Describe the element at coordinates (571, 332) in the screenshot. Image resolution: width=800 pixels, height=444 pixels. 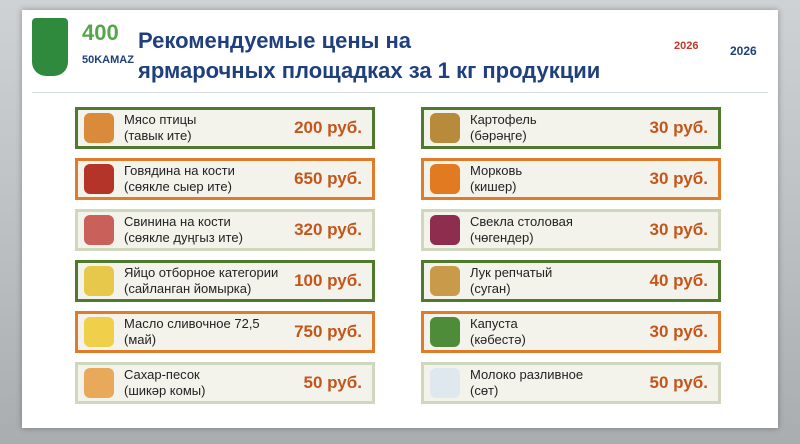
I see `price-row: Капуста (кәбестә) 30 руб.` at that location.